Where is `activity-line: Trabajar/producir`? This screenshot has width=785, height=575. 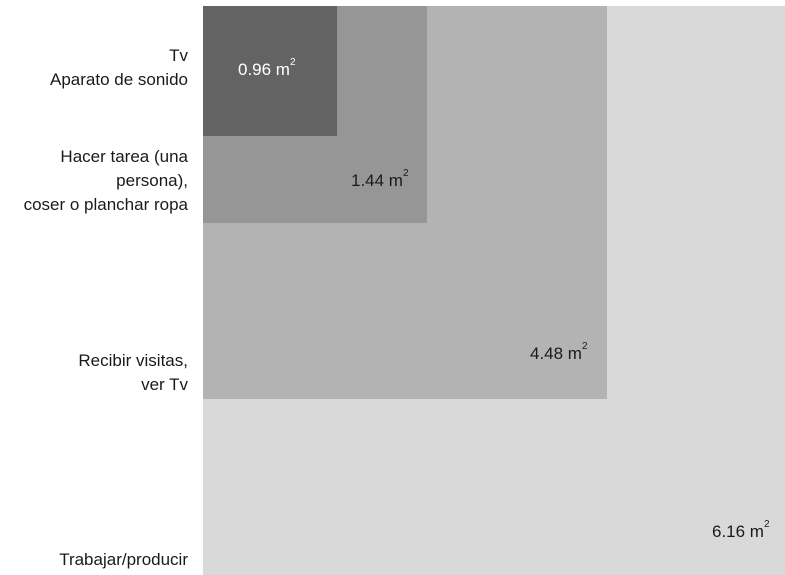
activity-line: Trabajar/producir is located at coordinates (123, 559).